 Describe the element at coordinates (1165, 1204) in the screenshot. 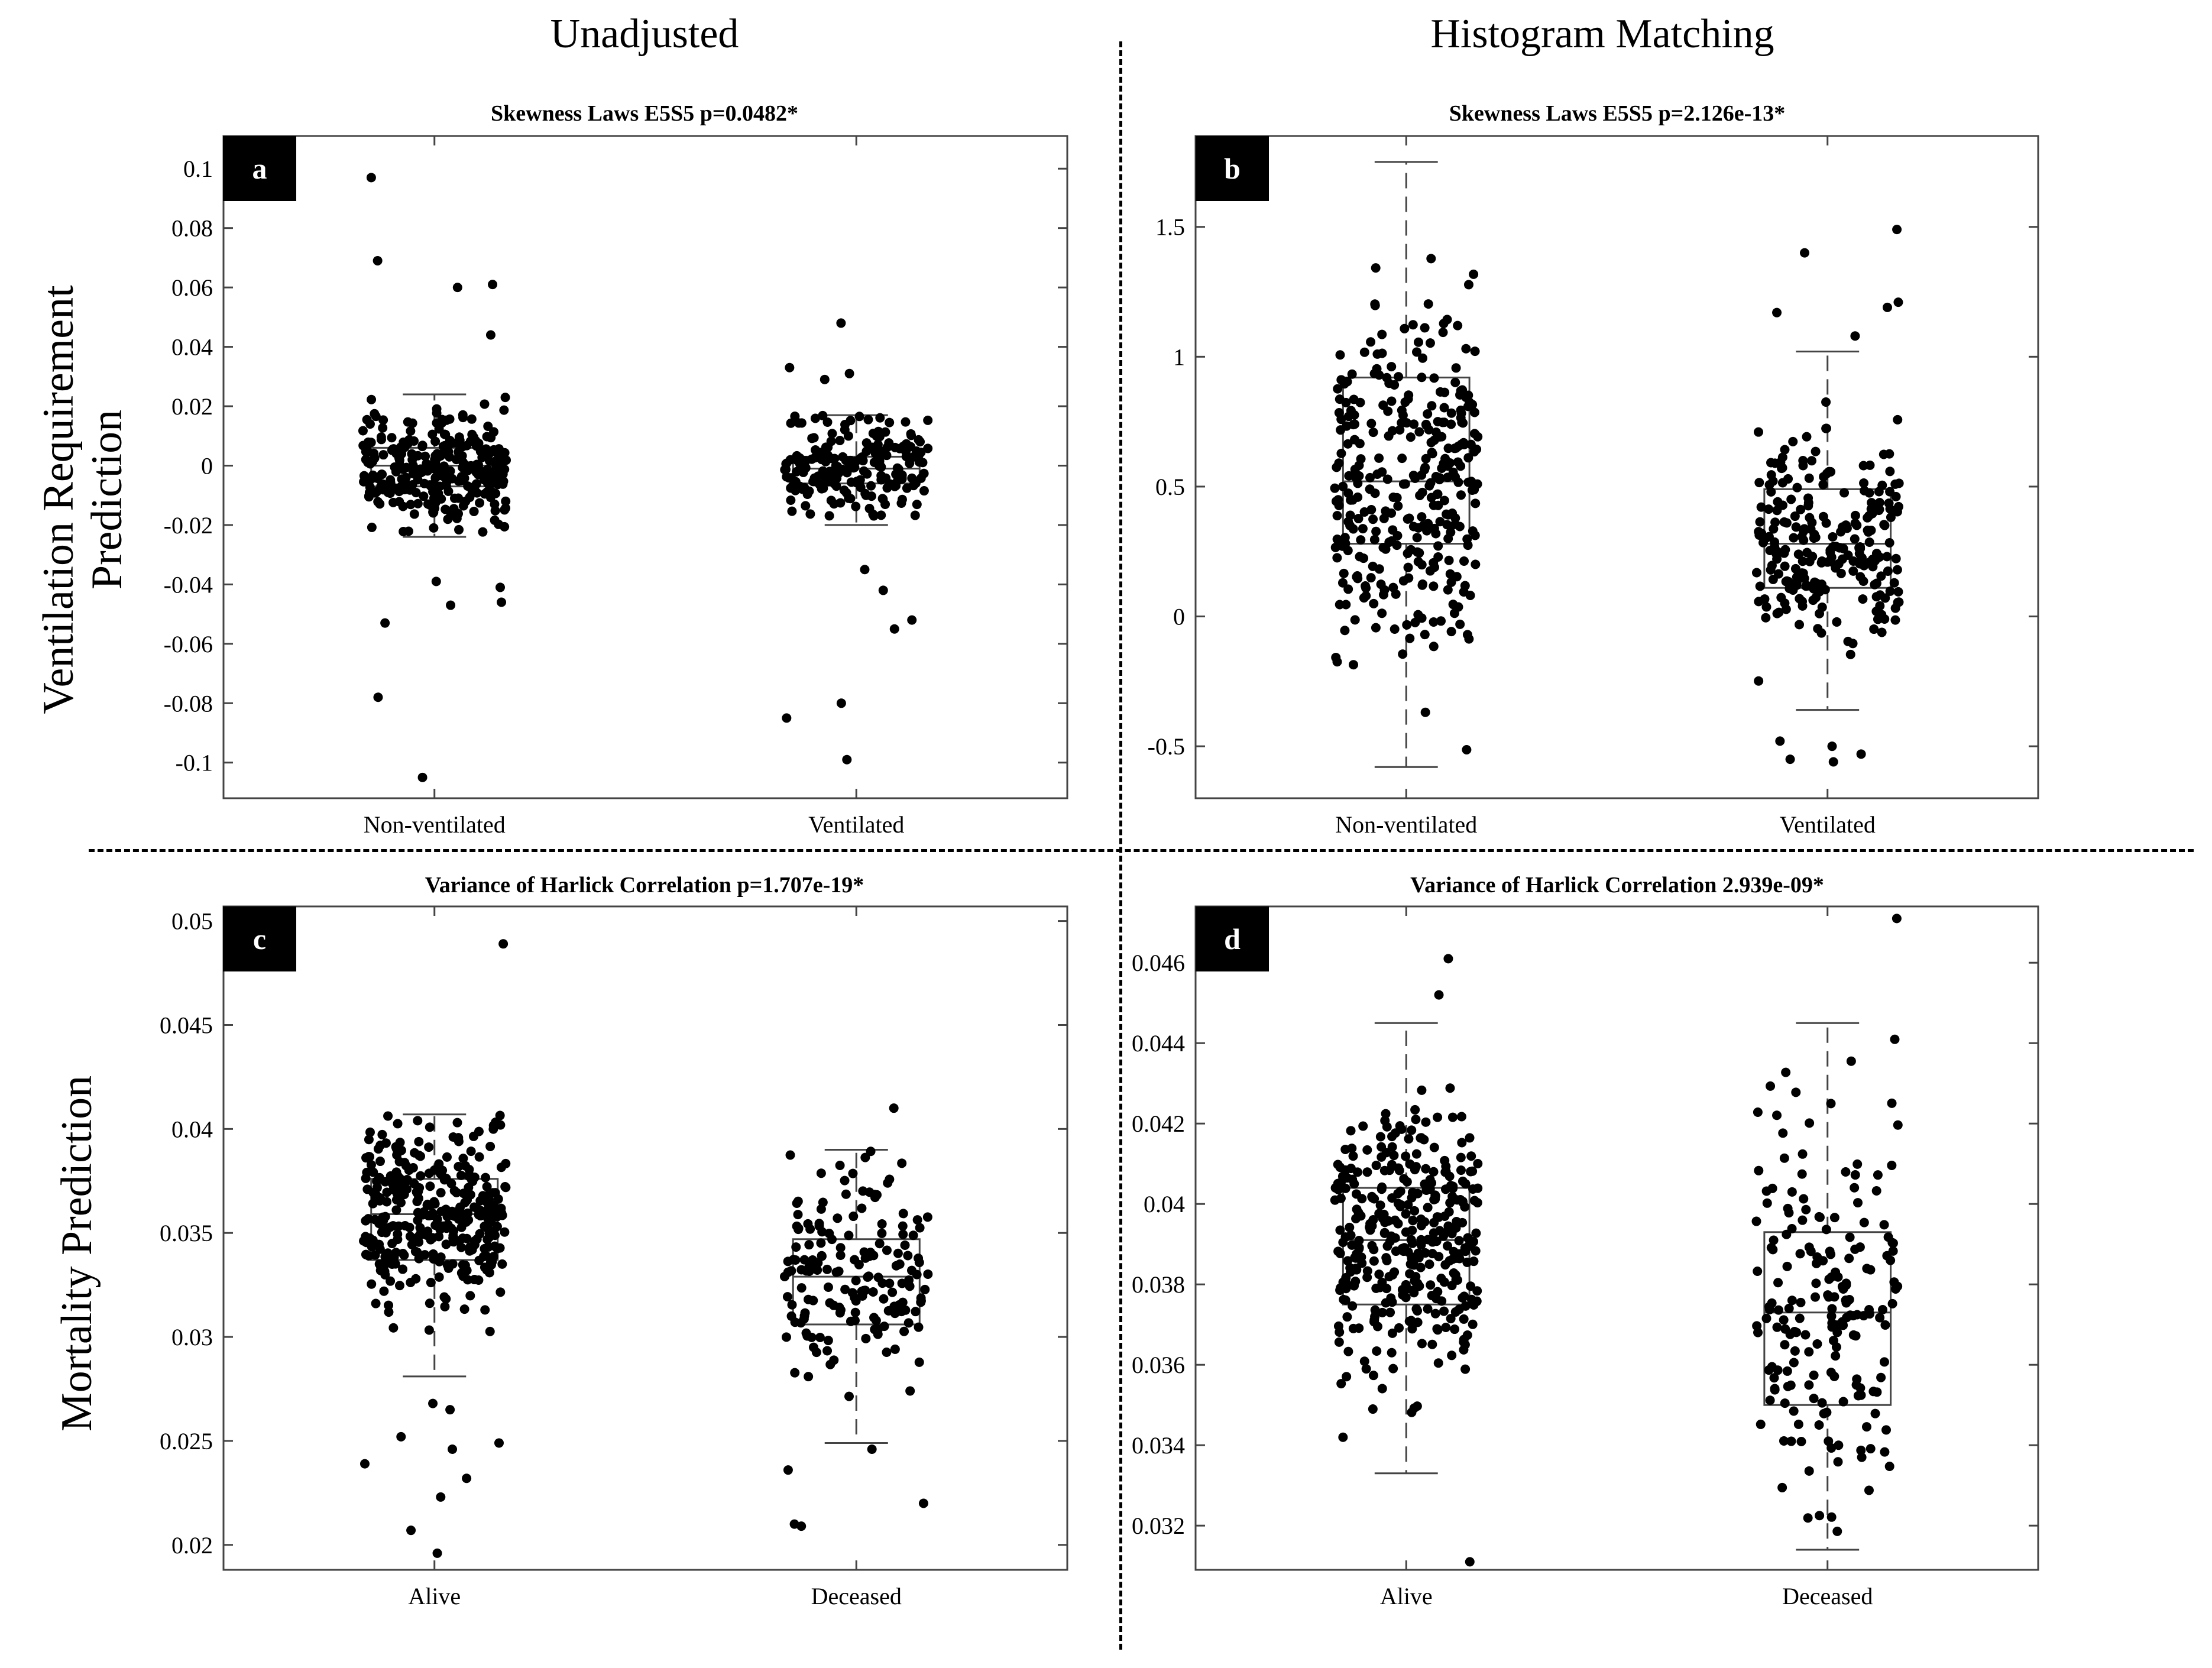

I see `y-tick-label: 0.04` at that location.